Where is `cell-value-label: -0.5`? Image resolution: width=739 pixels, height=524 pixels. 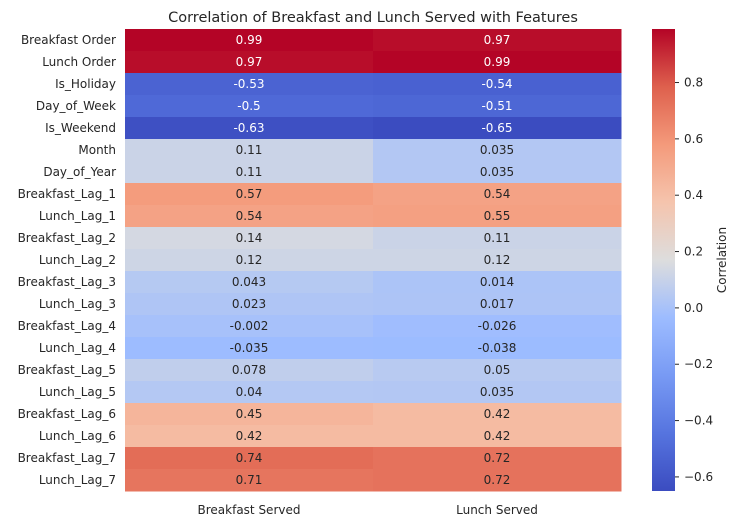 cell-value-label: -0.5 is located at coordinates (248, 106).